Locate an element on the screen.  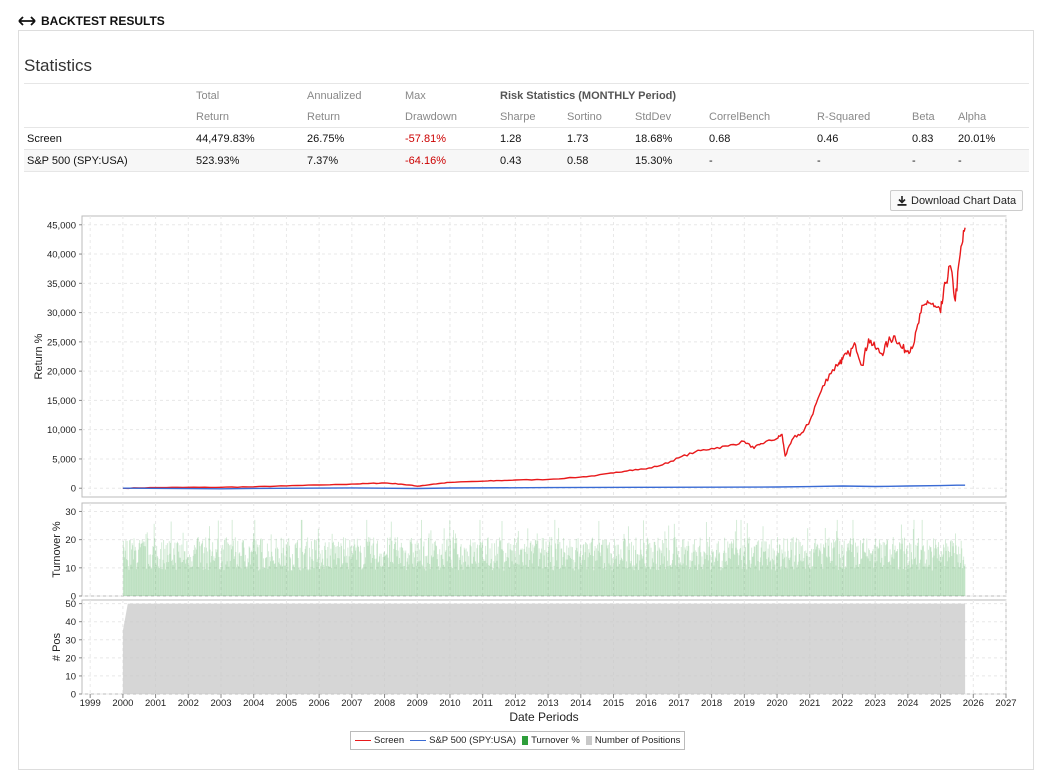
x-tick-label: 2022 is located at coordinates (842, 703).